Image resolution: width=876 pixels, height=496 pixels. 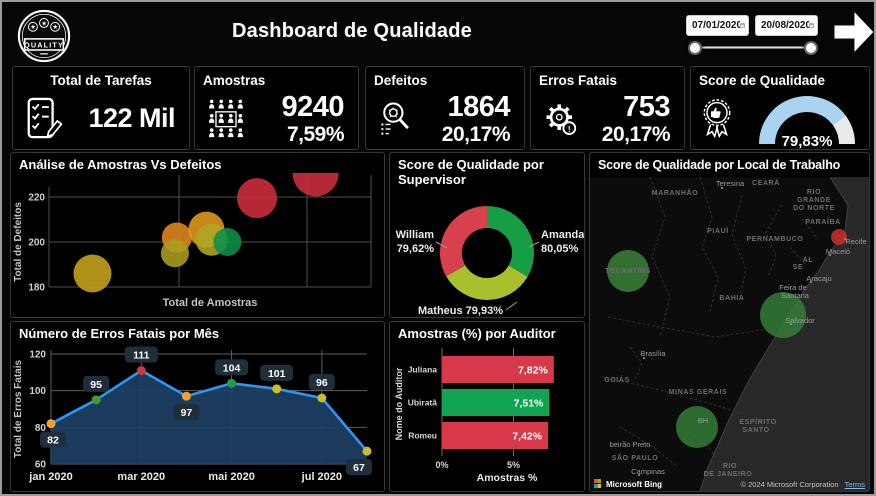 What do you see at coordinates (838, 251) in the screenshot?
I see `svg-text: Maceió` at bounding box center [838, 251].